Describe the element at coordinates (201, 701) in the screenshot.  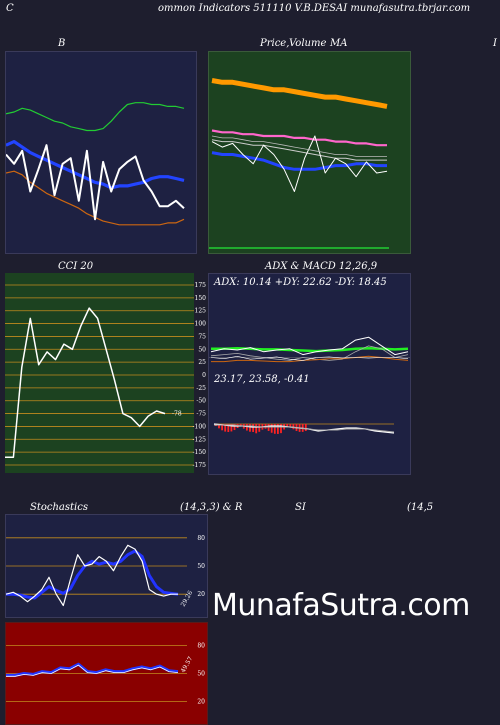
I see `rsi-tick-label: 20` at that location.